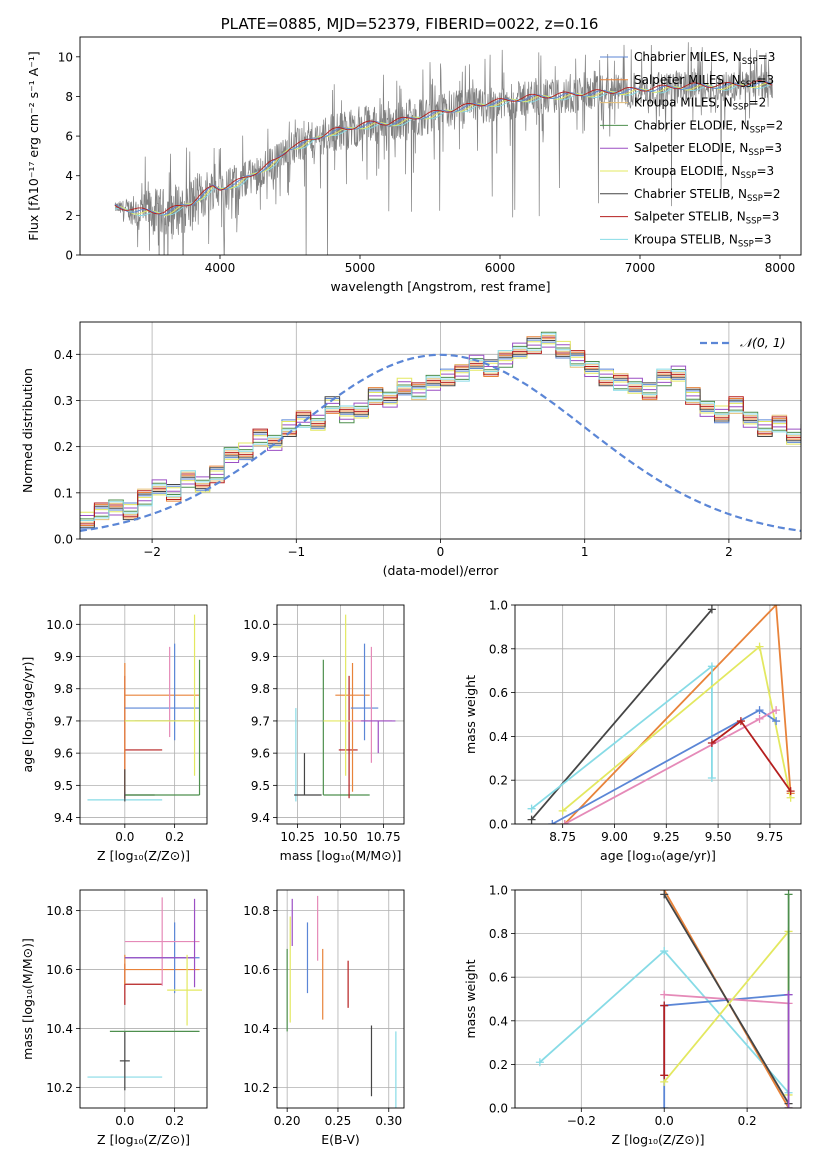 The width and height of the screenshot is (819, 1170). I want to click on legend-entry: Chabrier MILES, NSSP=3, so click(704, 58).